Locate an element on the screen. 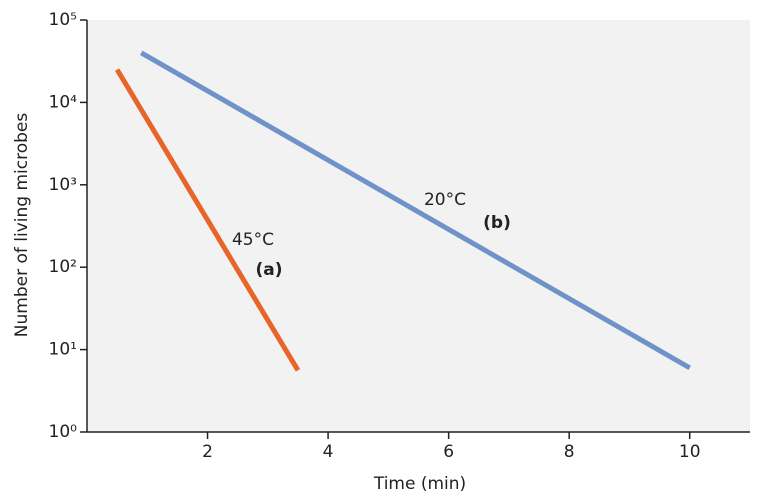  y-axis-title: Number of living microbes is located at coordinates (22, 225).